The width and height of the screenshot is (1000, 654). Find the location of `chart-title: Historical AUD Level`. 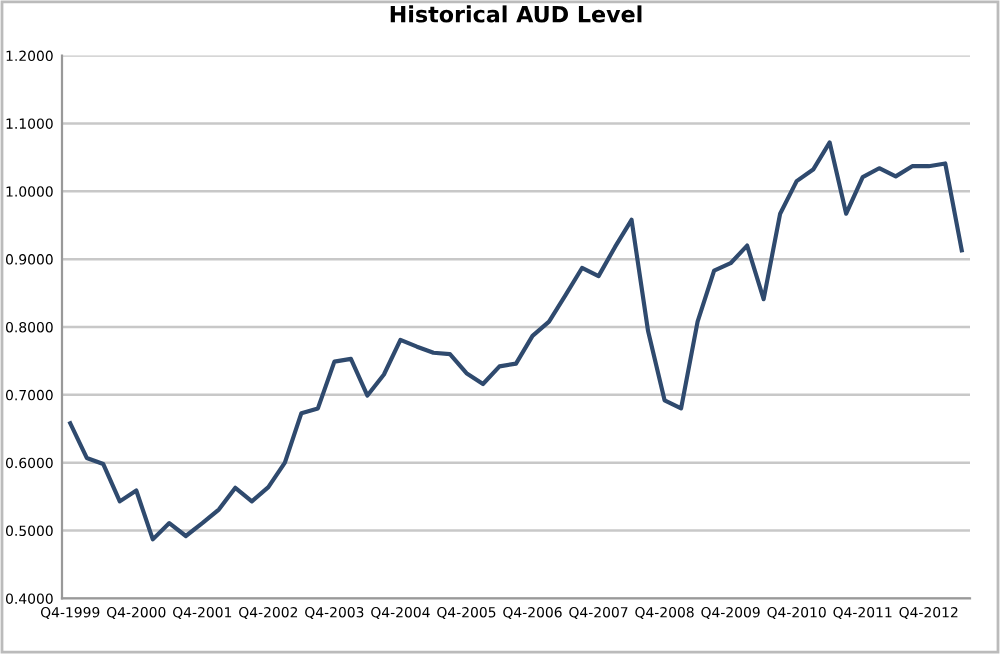

chart-title: Historical AUD Level is located at coordinates (516, 14).